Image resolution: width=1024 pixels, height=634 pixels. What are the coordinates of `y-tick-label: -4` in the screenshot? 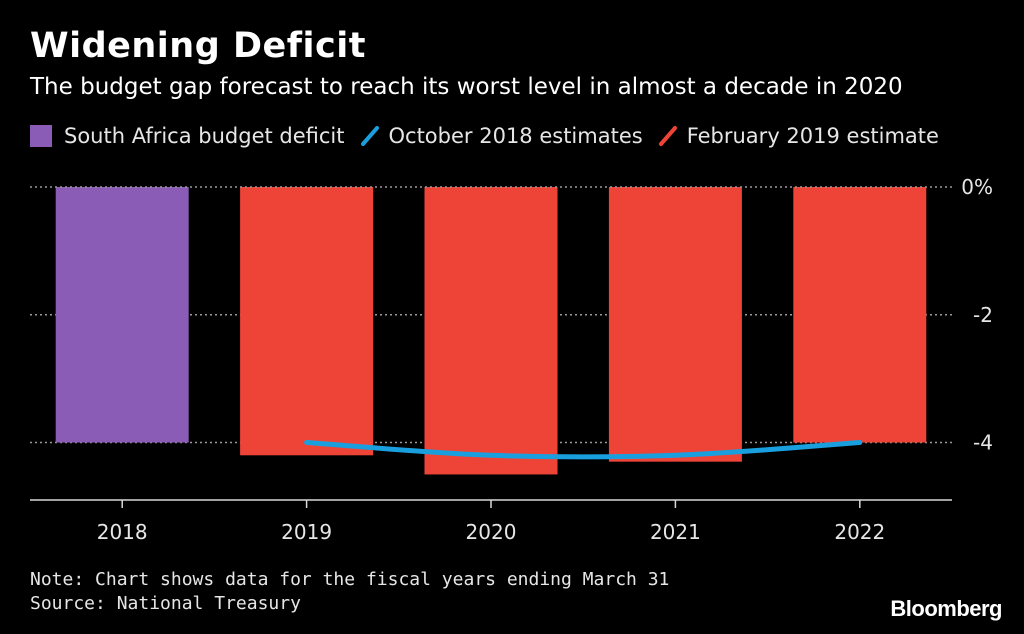 It's located at (983, 443).